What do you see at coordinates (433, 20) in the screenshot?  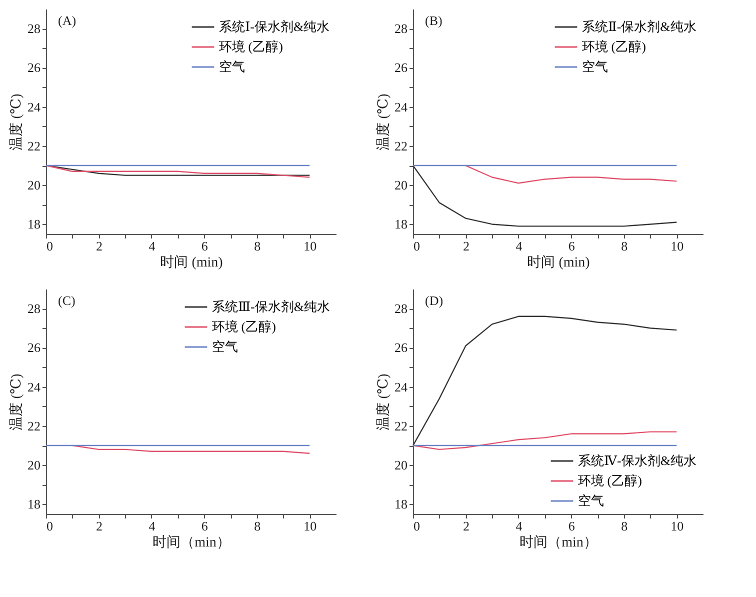 I see `annotation: (B)` at bounding box center [433, 20].